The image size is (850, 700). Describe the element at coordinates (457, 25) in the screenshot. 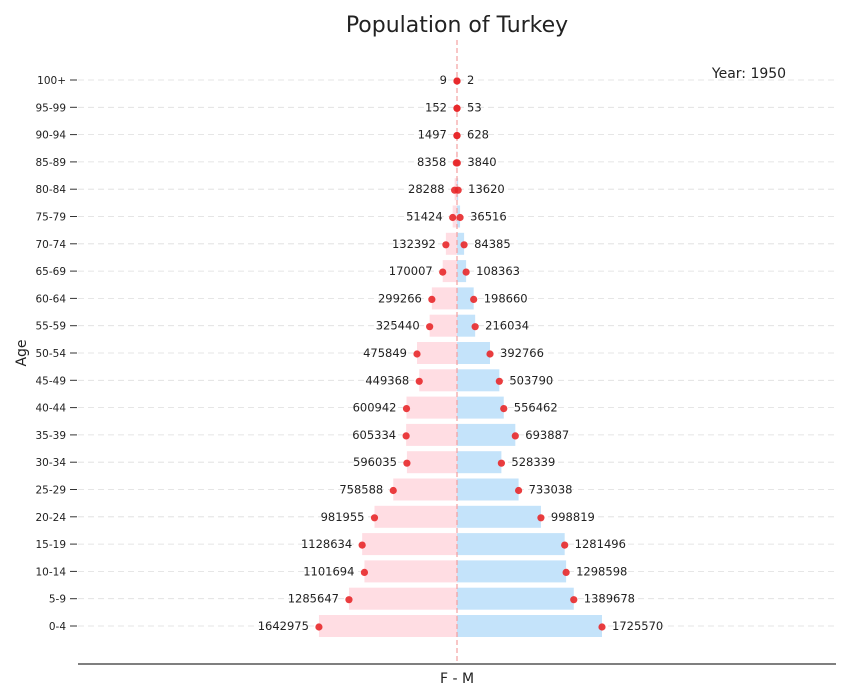

I see `chart-title: Population of Turkey` at that location.